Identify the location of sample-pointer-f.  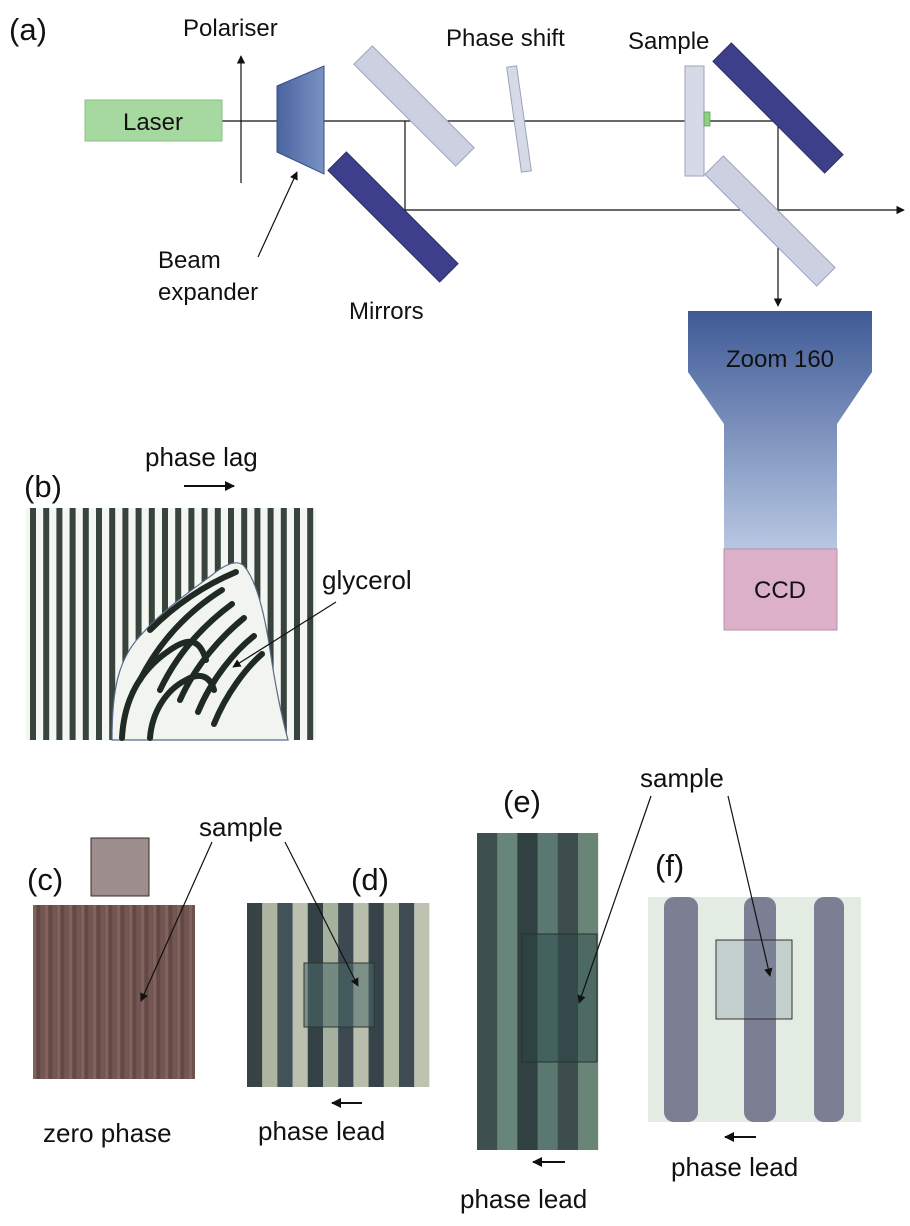
(750, 886).